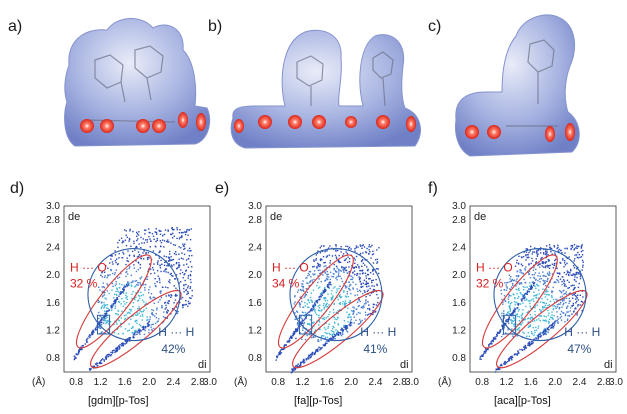 The height and width of the screenshot is (414, 627). I want to click on red-contact-spots, so click(325, 124).